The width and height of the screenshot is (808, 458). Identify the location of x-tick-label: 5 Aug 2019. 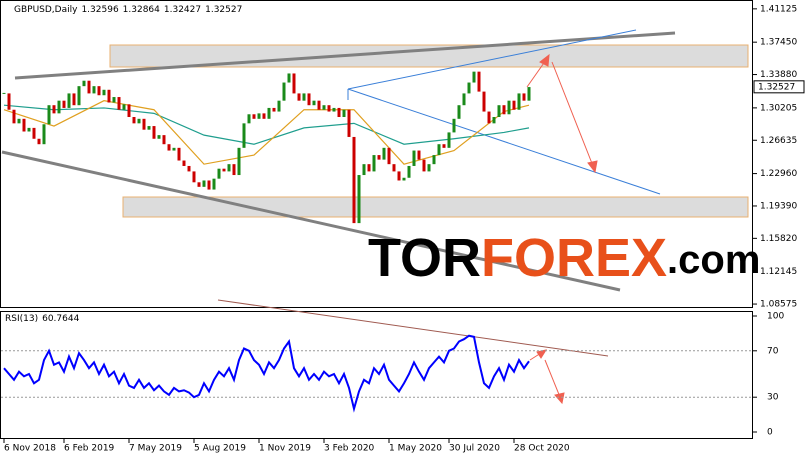
(220, 449).